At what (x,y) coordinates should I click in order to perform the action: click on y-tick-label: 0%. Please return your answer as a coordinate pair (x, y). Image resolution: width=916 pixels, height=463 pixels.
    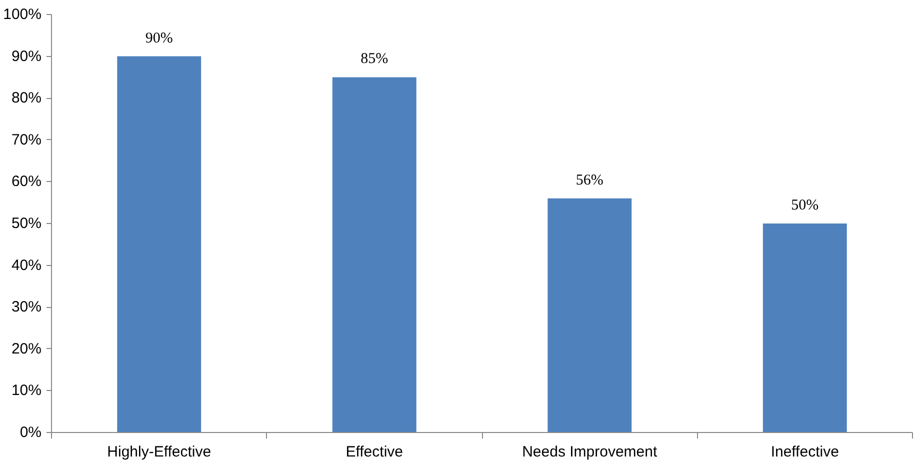
    Looking at the image, I should click on (31, 432).